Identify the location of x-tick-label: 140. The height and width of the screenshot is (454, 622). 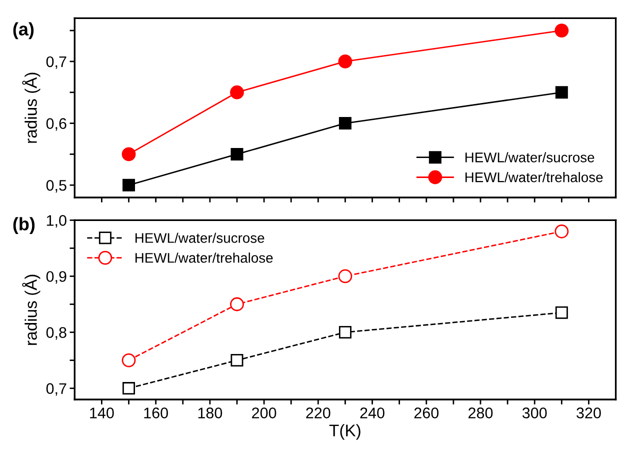
(102, 413).